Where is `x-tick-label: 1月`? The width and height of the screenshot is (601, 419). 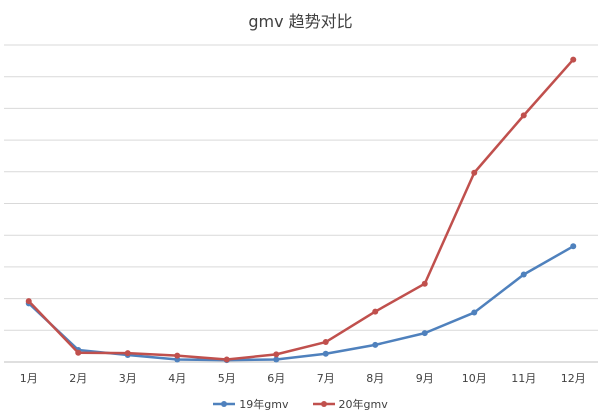 x-tick-label: 1月 is located at coordinates (29, 378).